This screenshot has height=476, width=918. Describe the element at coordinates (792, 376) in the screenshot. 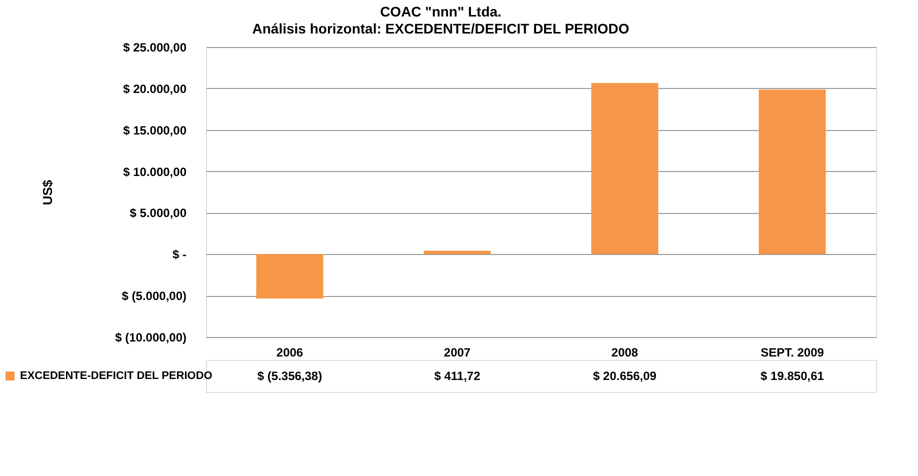

I see `data-label: $ 19.850,61` at that location.